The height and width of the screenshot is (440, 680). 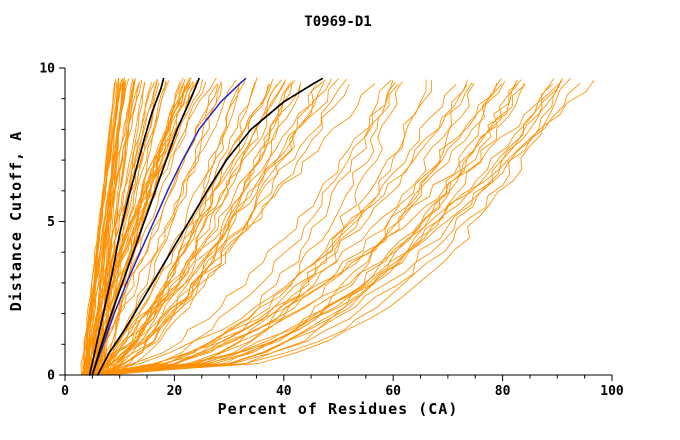 What do you see at coordinates (51, 376) in the screenshot?
I see `y-tick-label: 0` at bounding box center [51, 376].